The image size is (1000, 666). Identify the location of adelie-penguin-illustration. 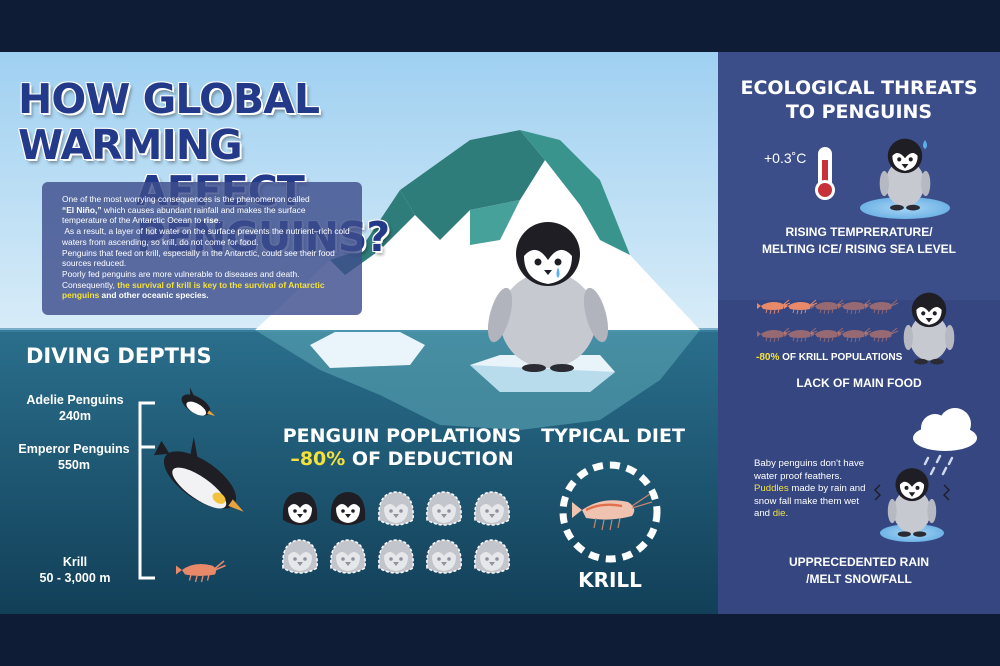
(198, 401).